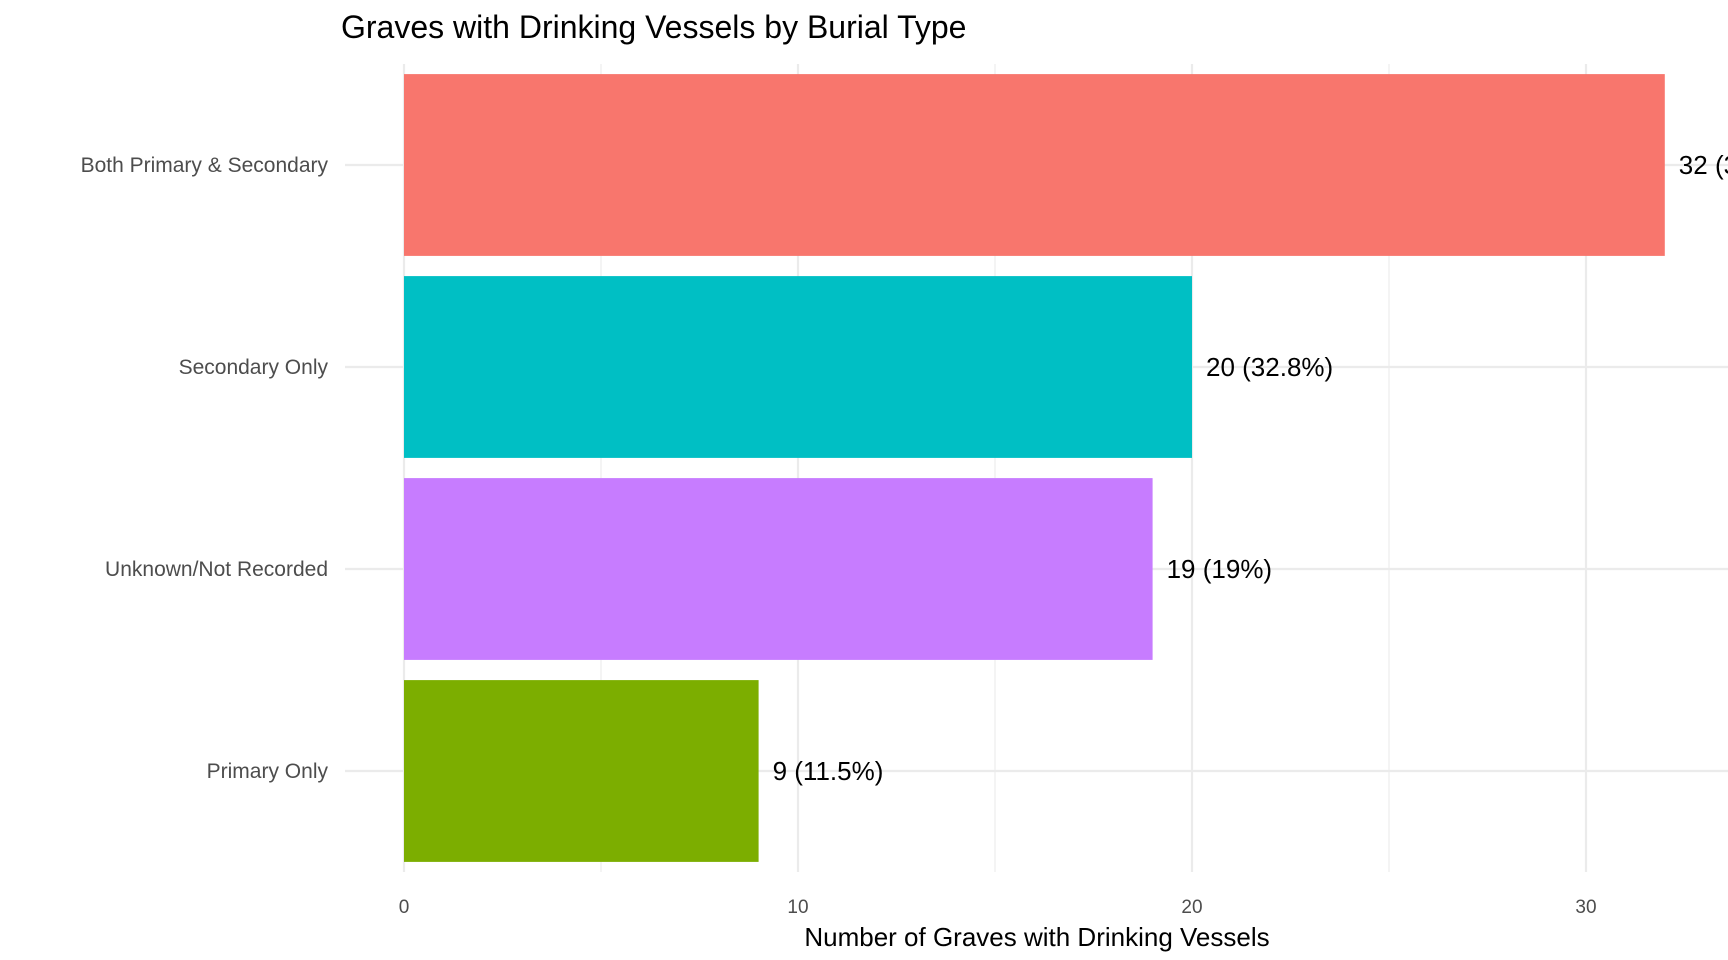 The height and width of the screenshot is (960, 1728). I want to click on category-label: Secondary Only, so click(254, 367).